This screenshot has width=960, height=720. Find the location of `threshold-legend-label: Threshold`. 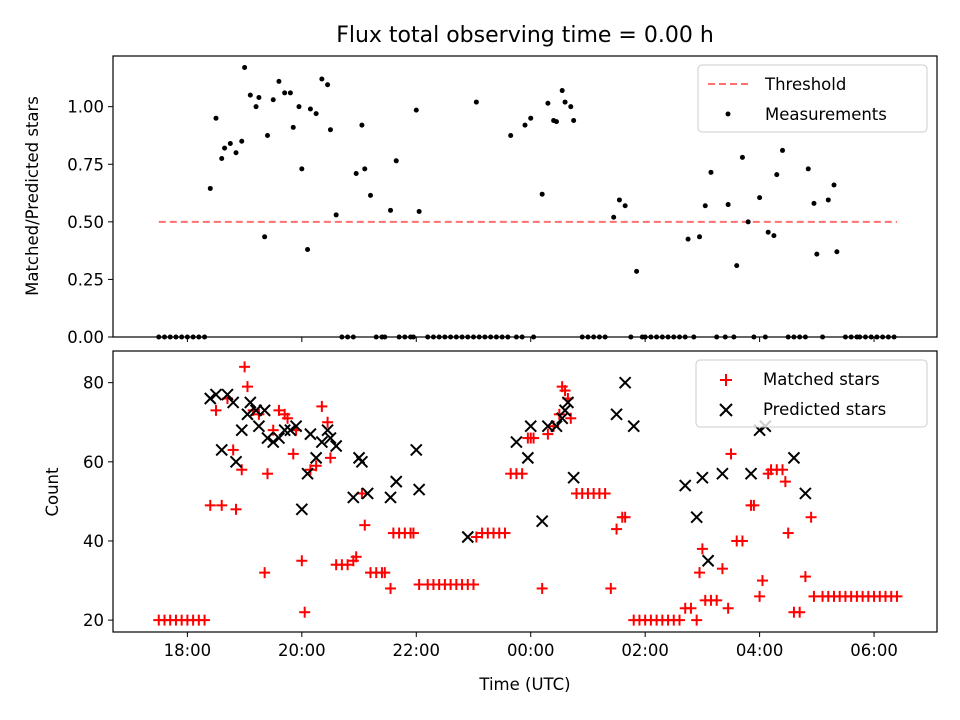

threshold-legend-label: Threshold is located at coordinates (805, 84).